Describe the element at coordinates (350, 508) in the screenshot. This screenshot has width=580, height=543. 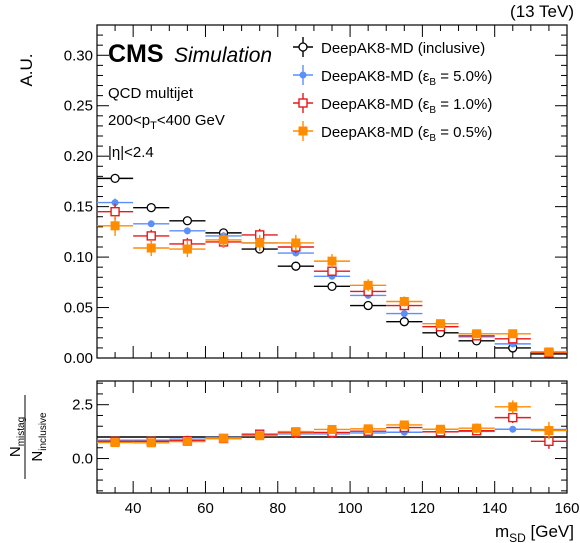
I see `x-tick-label: 100` at that location.